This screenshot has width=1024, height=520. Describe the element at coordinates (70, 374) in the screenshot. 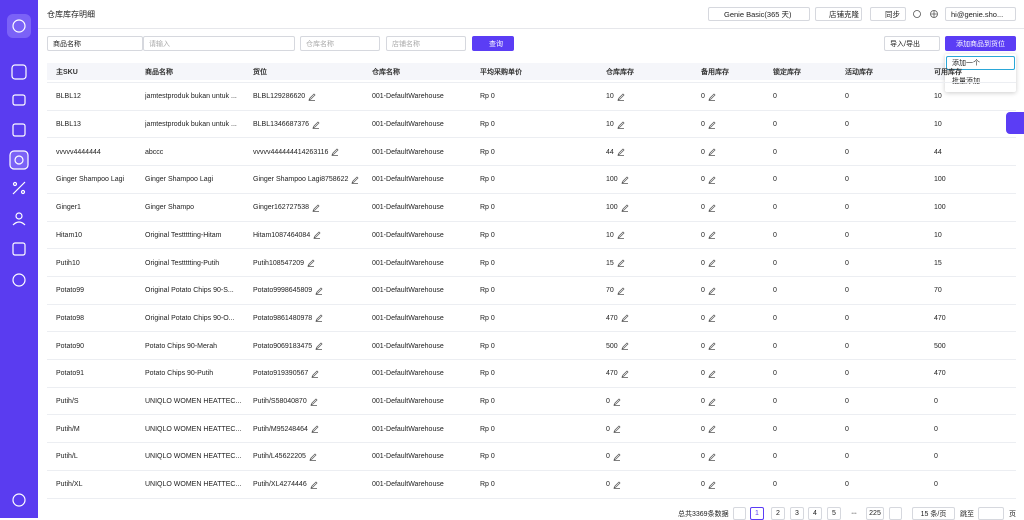

I see `table-cell: Potato91` at that location.